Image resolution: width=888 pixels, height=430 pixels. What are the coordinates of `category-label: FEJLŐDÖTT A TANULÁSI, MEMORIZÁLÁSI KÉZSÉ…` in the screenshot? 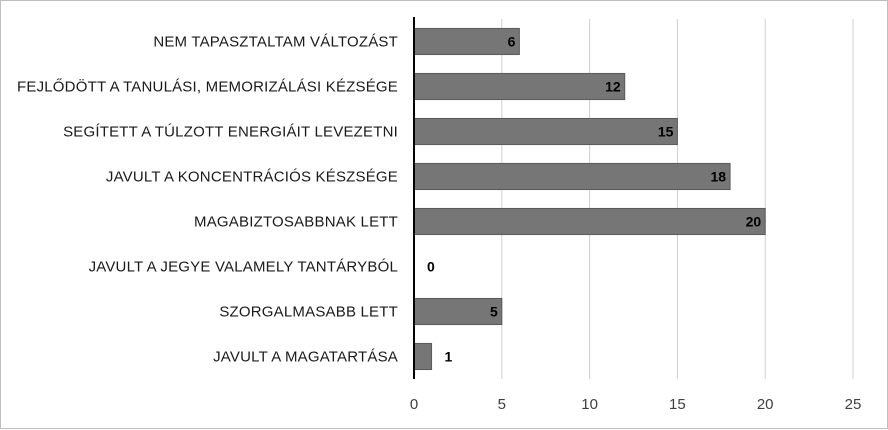 It's located at (207, 87).